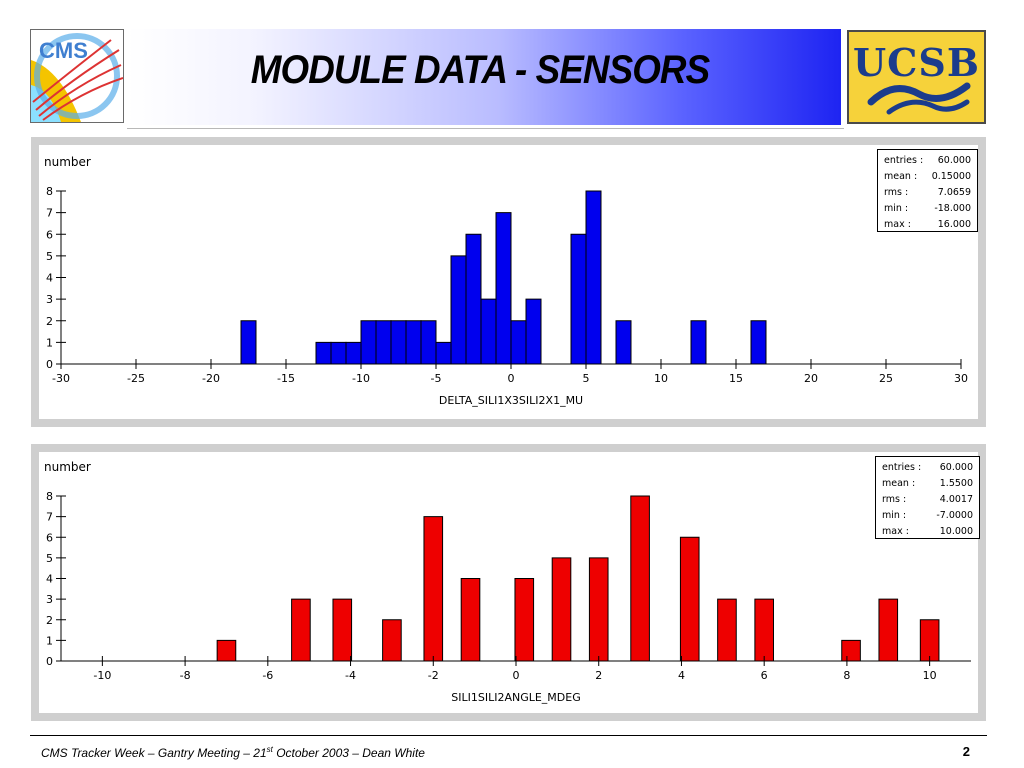 The width and height of the screenshot is (1024, 768). Describe the element at coordinates (894, 499) in the screenshot. I see `stats-label: rms :` at that location.